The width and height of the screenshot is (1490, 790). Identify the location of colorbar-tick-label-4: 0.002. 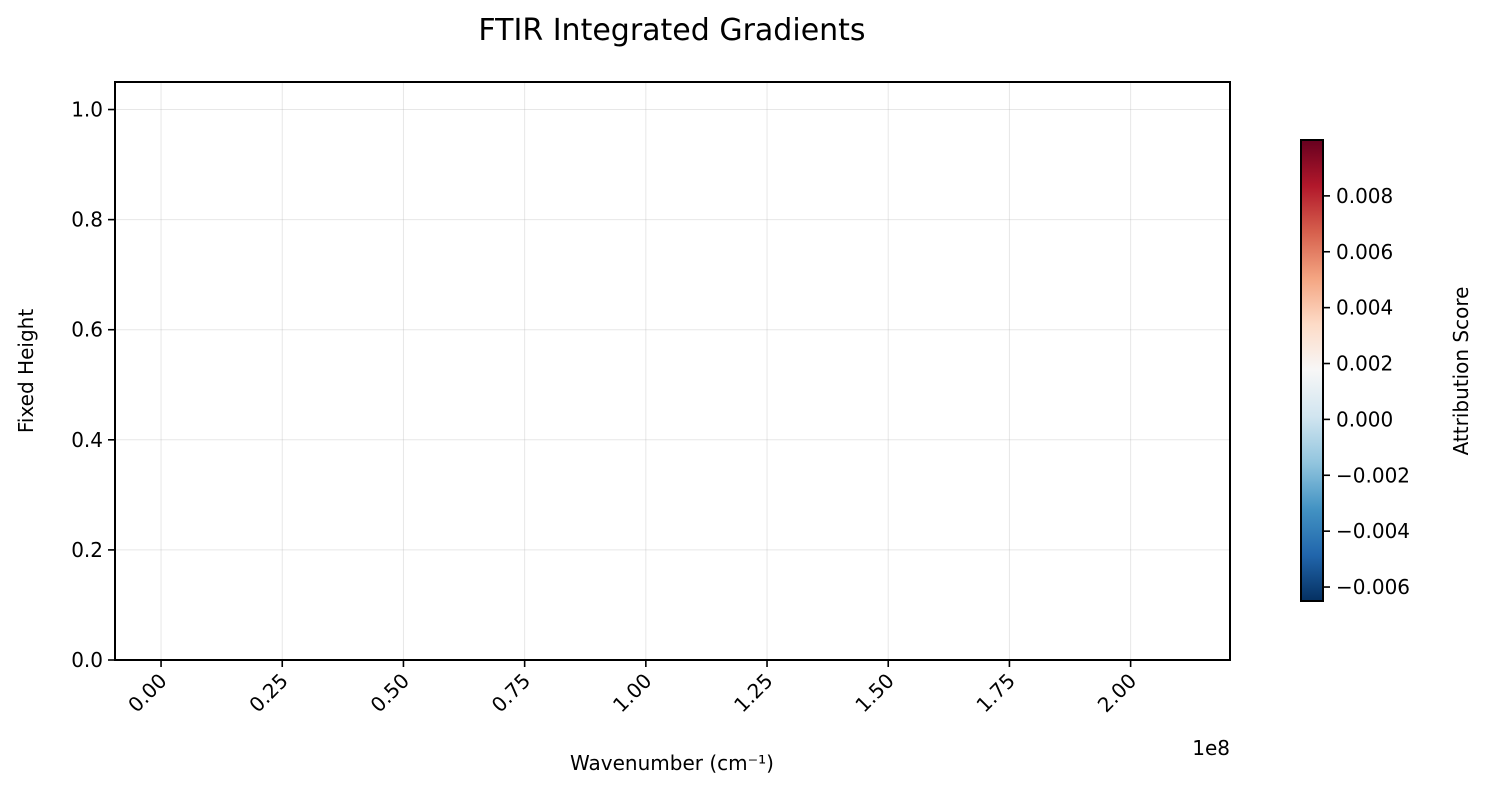
(1364, 364).